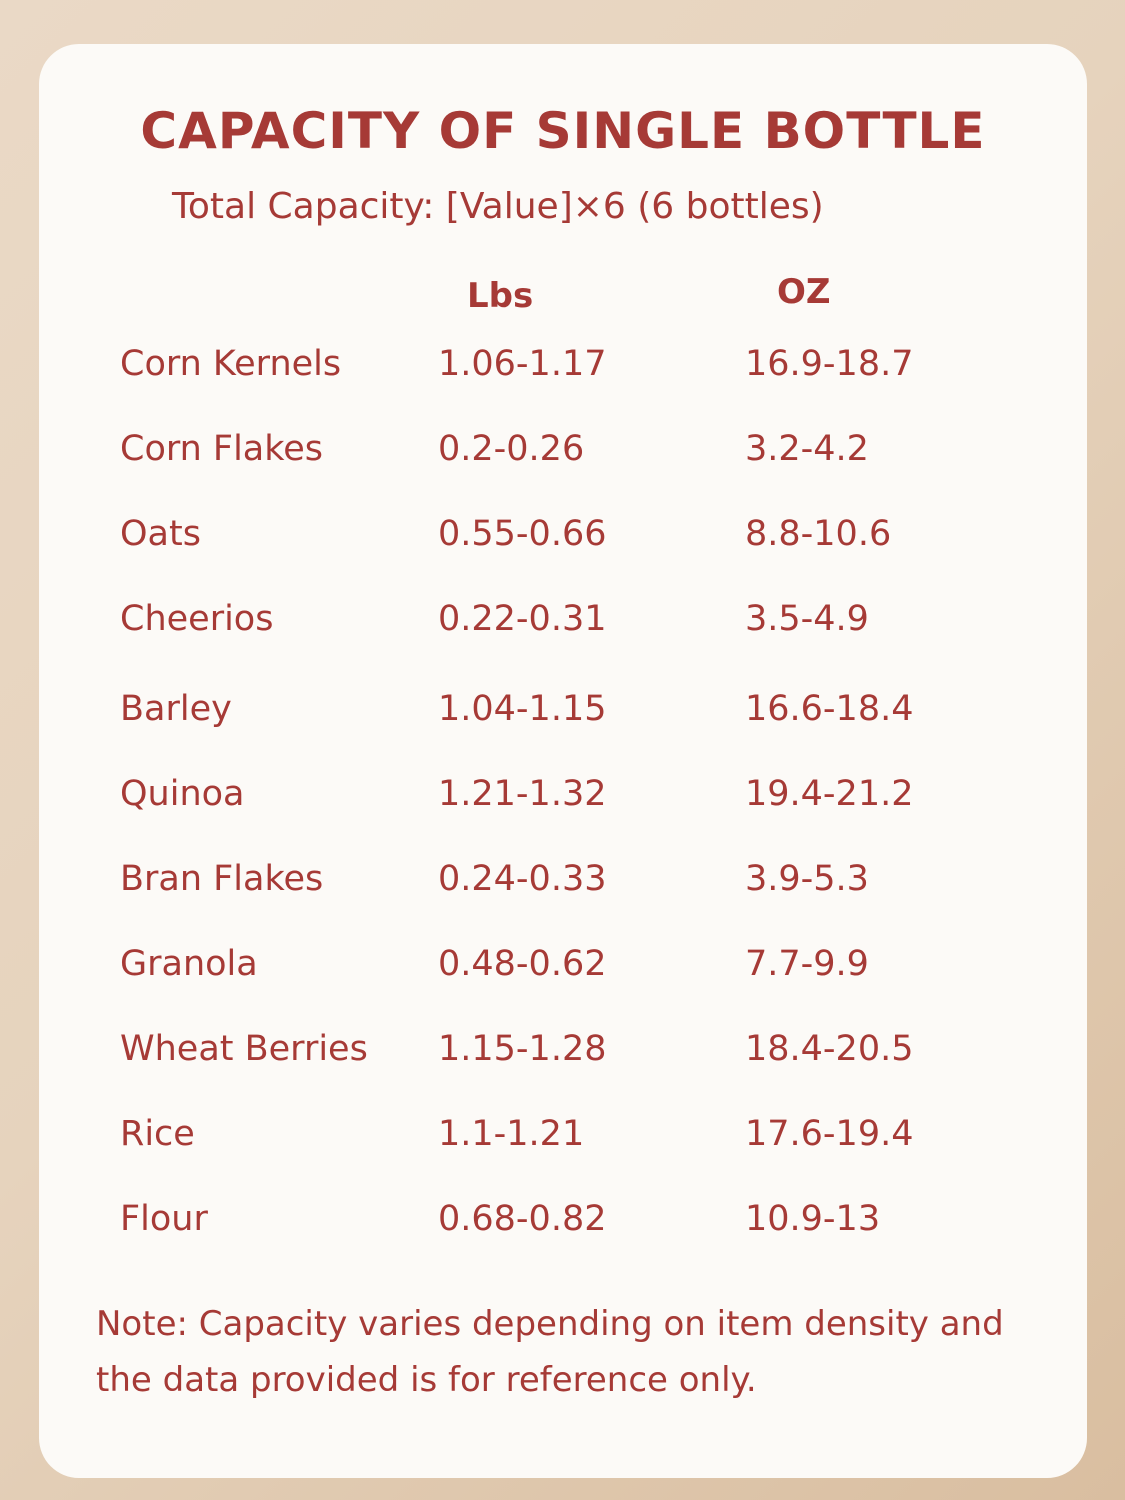 The image size is (1125, 1500). I want to click on table-row: Oats 0.55-0.66 8.8-10.6, so click(563, 544).